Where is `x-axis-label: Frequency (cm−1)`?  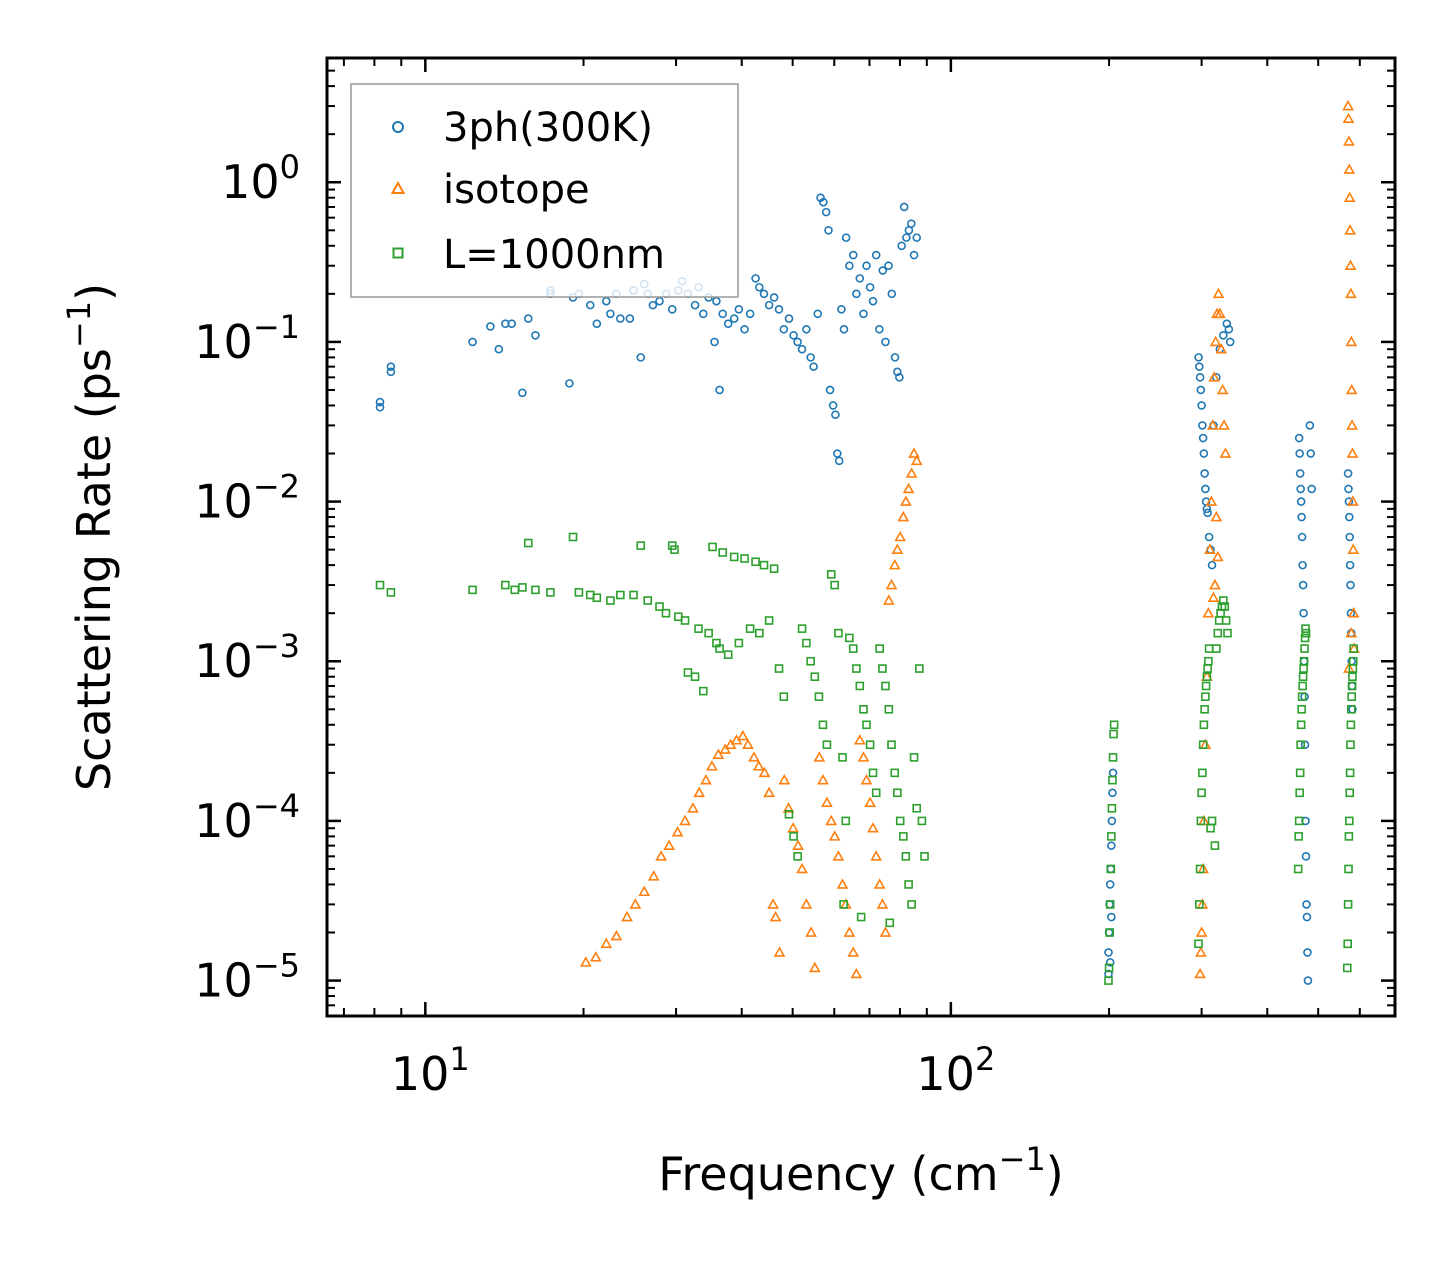 x-axis-label: Frequency (cm−1) is located at coordinates (860, 1170).